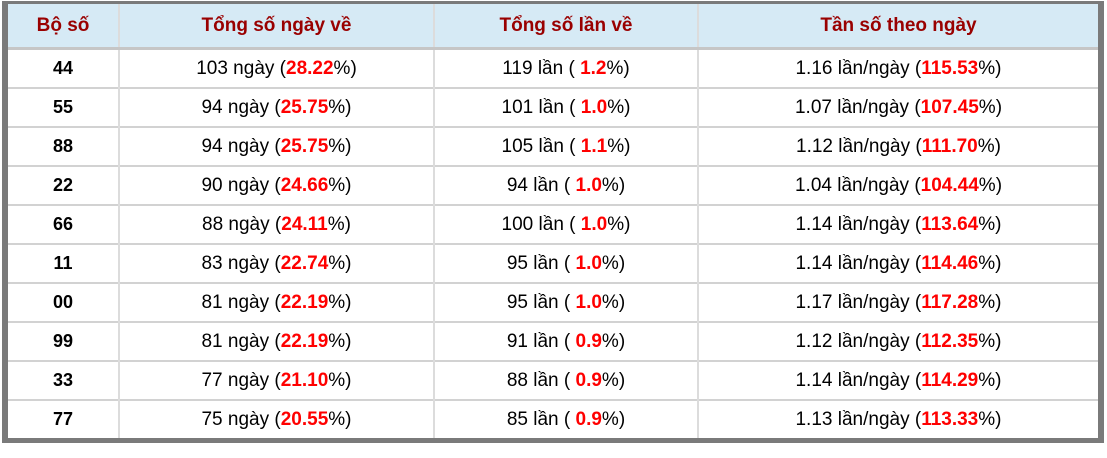 This screenshot has height=458, width=1107. Describe the element at coordinates (565, 263) in the screenshot. I see `cell-total-times: 95 lần ( 1.0%)` at that location.